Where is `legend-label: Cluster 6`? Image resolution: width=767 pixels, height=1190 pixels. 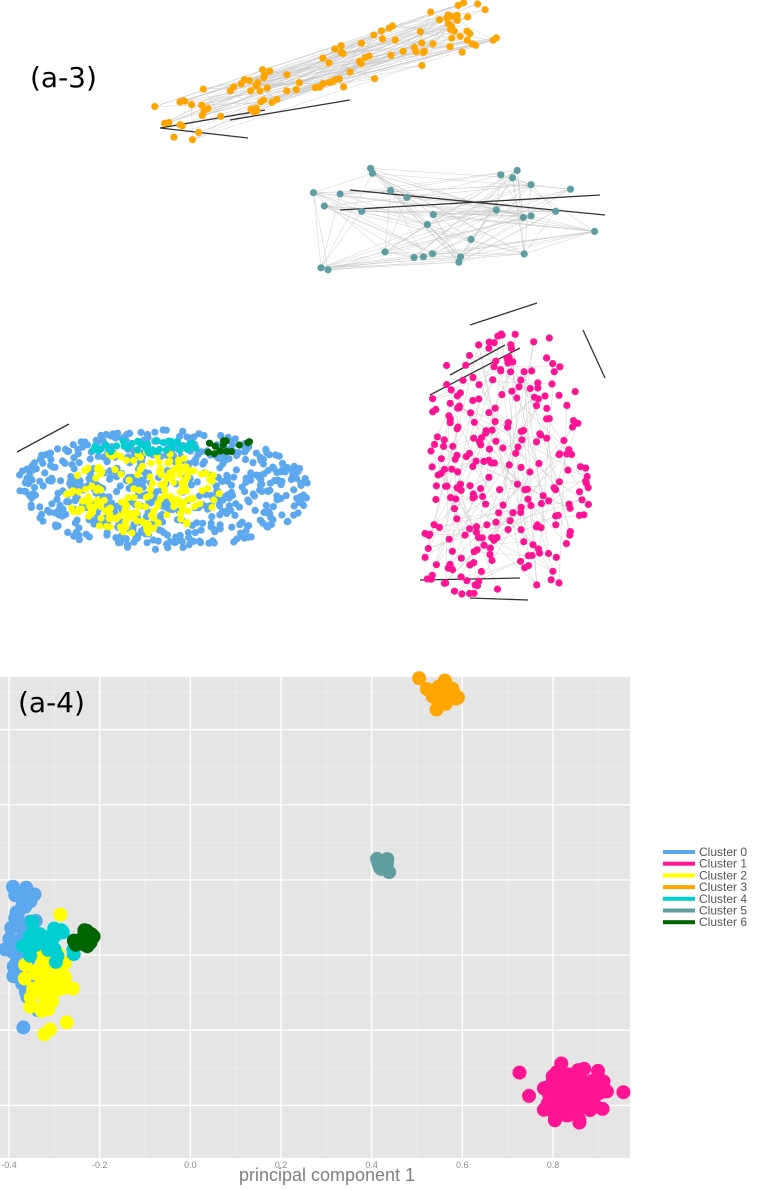
legend-label: Cluster 6 is located at coordinates (723, 922).